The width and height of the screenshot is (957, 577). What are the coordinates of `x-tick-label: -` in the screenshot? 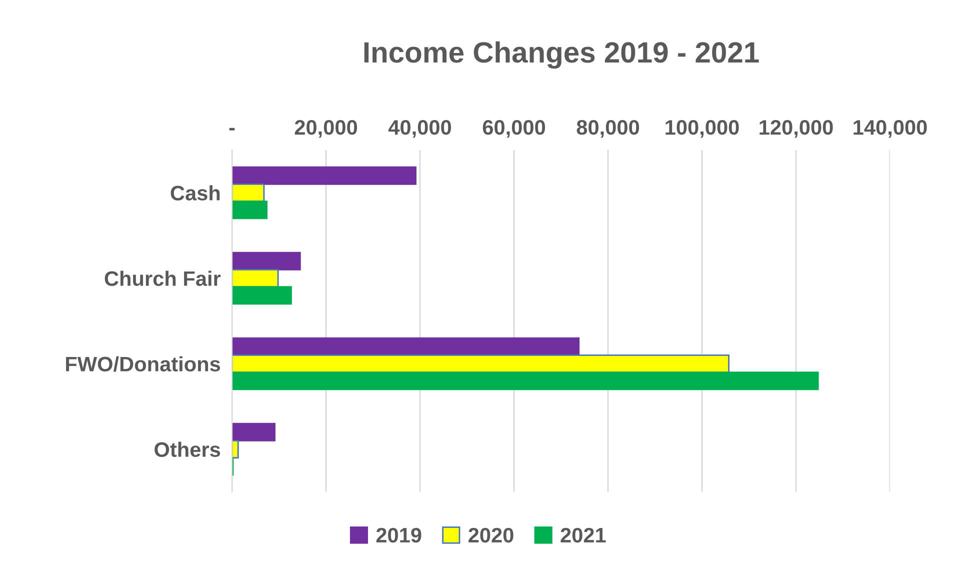 It's located at (232, 129).